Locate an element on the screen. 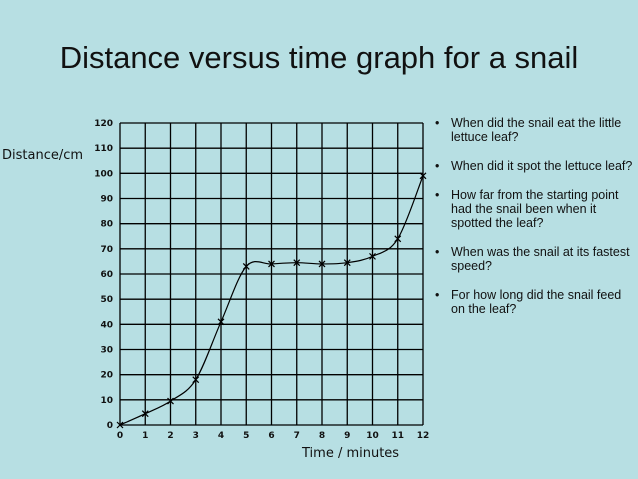 The height and width of the screenshot is (479, 638). question-item: When did it spot the lettuce leaf? is located at coordinates (534, 166).